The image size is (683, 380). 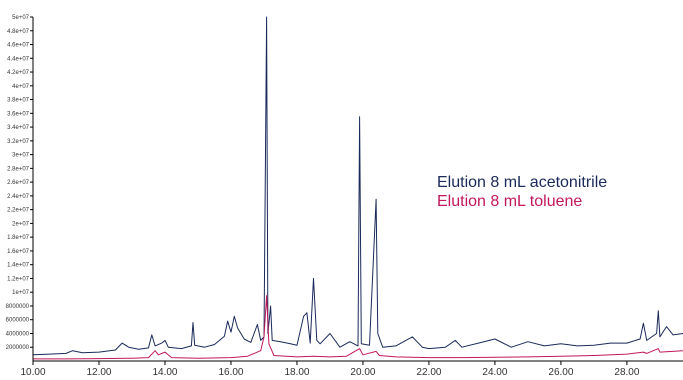 I want to click on x-tick-label: 22.00, so click(x=428, y=372).